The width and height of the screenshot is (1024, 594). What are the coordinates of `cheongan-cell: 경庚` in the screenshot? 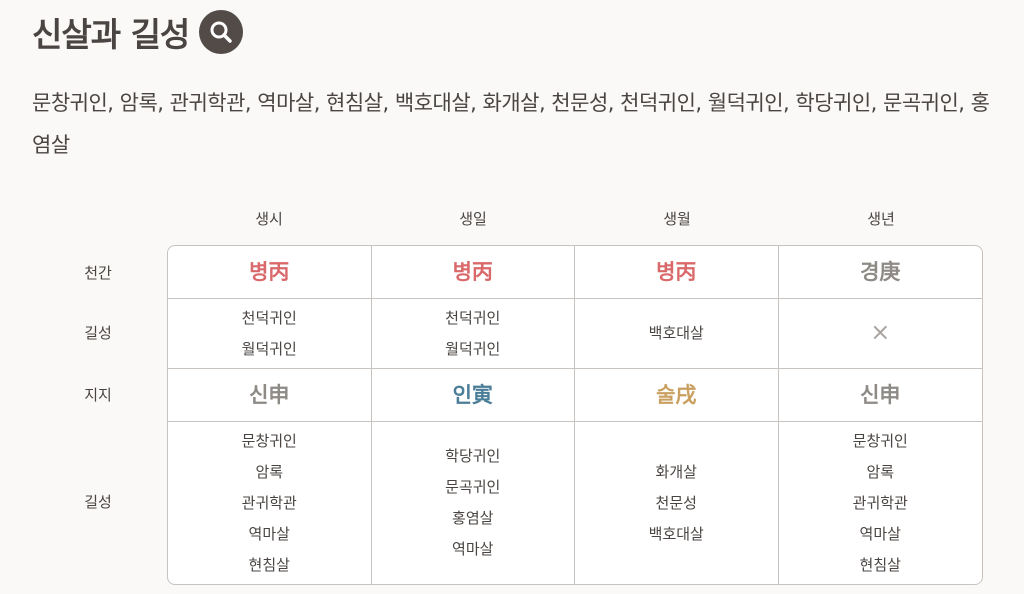 It's located at (880, 272).